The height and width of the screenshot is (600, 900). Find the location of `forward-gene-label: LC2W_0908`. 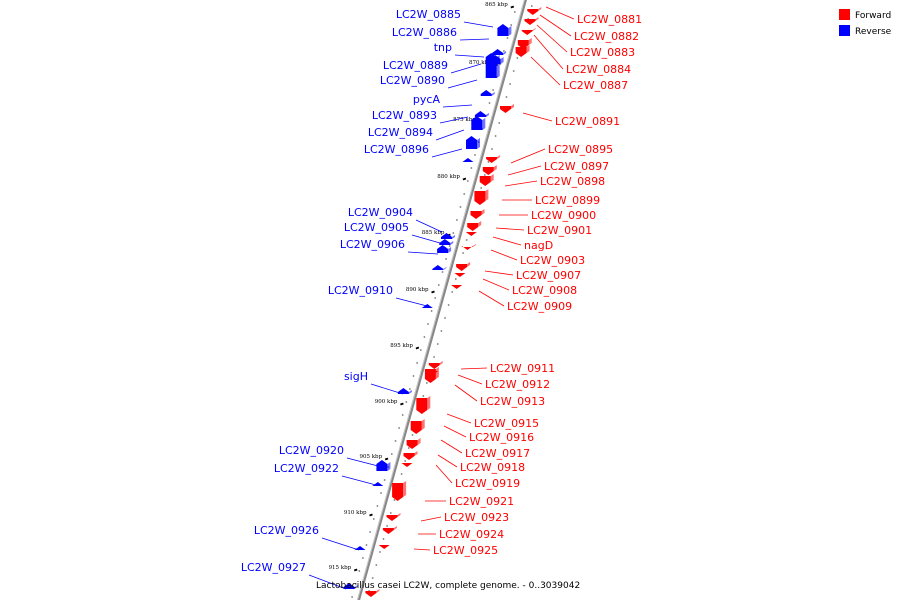

forward-gene-label: LC2W_0908 is located at coordinates (544, 290).